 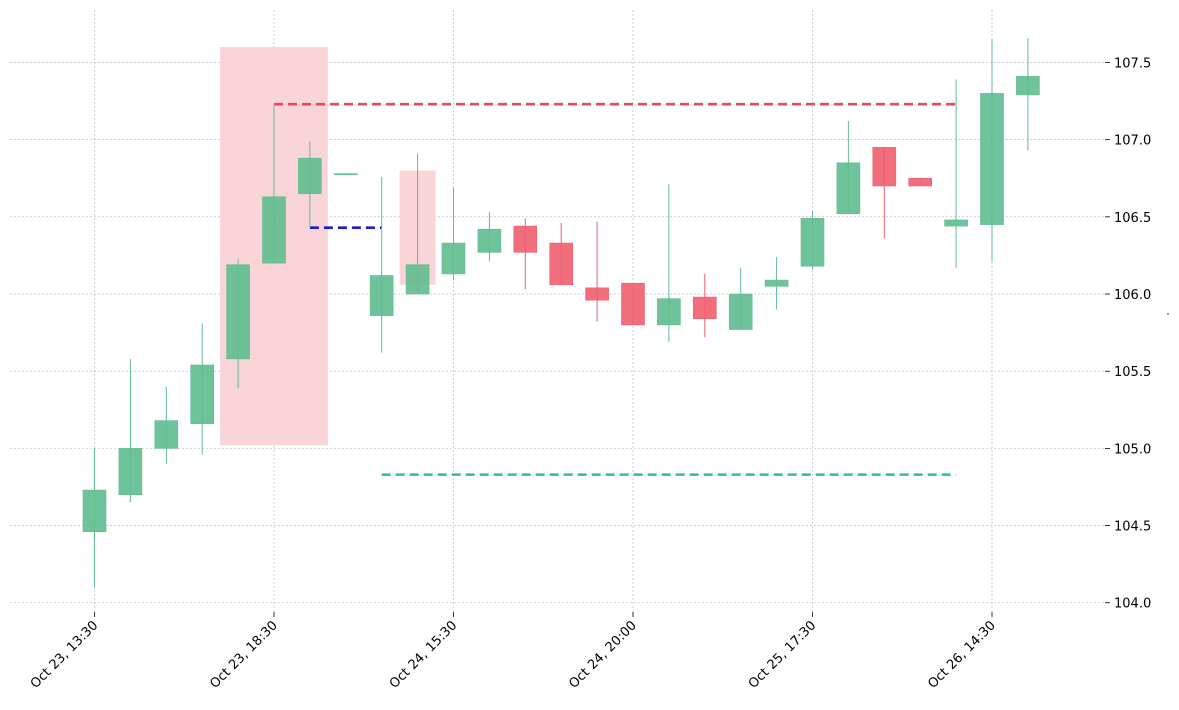 What do you see at coordinates (423, 654) in the screenshot?
I see `x-tick-label: Oct 24, 15:30` at bounding box center [423, 654].